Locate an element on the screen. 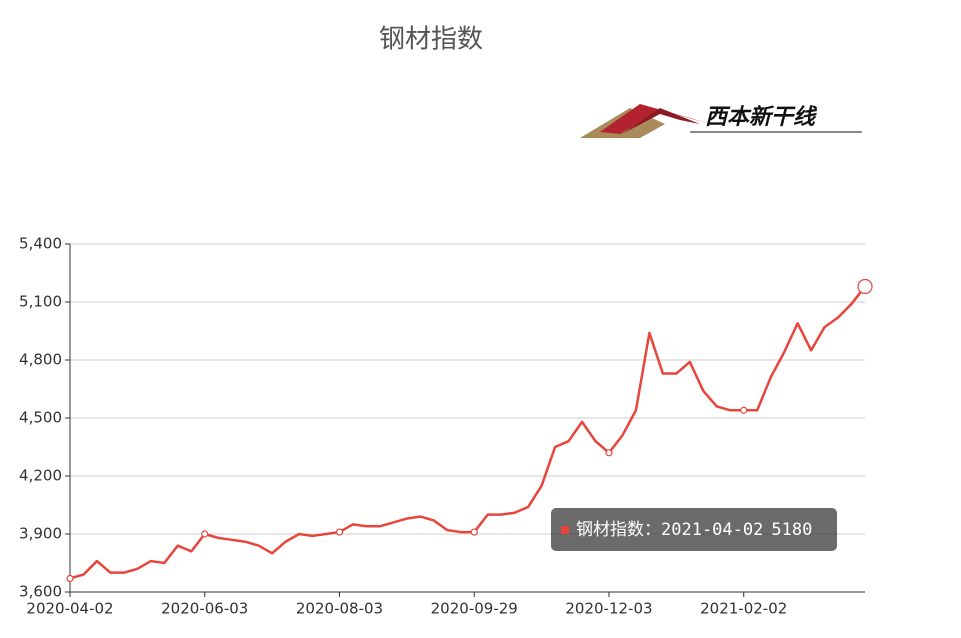  tooltip-text: 钢材指数：2021-04-02 5180 is located at coordinates (694, 530).